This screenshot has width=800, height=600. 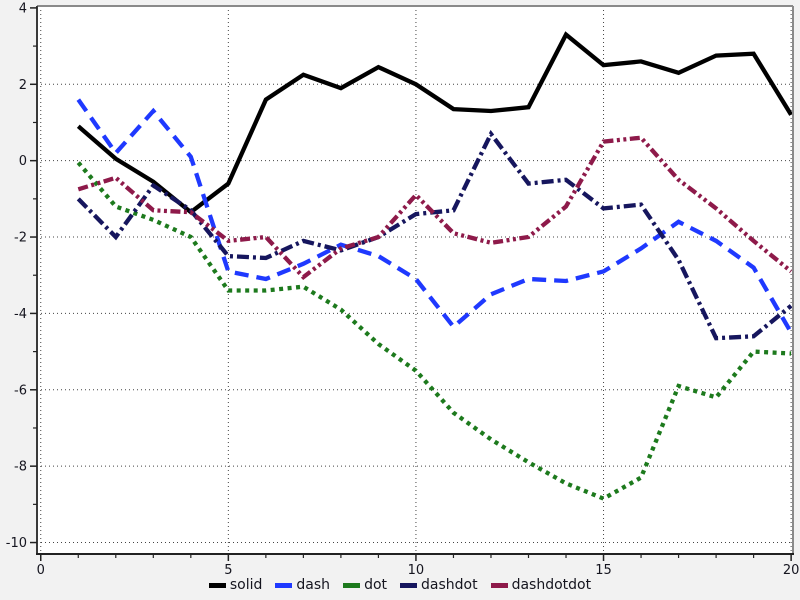 I want to click on y-tick-label: -2, so click(x=20, y=238).